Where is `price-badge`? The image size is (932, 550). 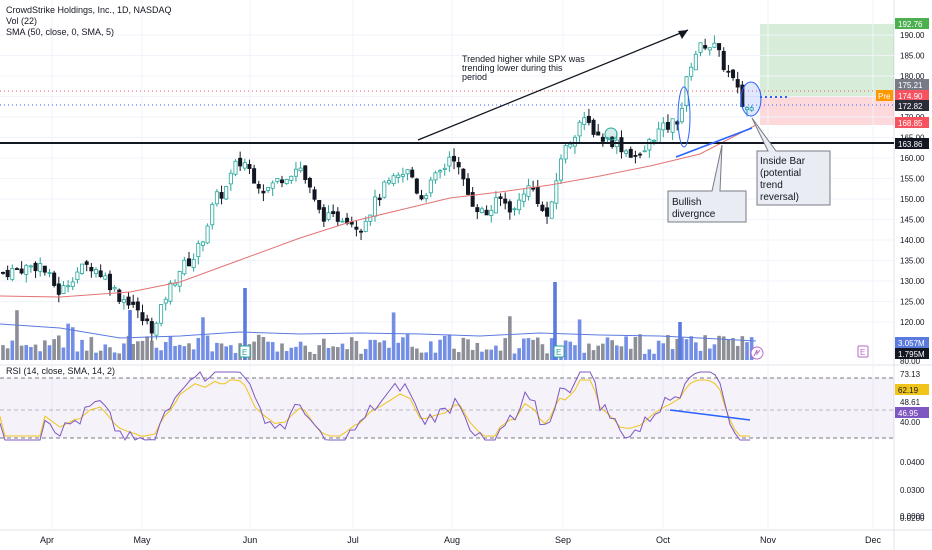 price-badge is located at coordinates (912, 122).